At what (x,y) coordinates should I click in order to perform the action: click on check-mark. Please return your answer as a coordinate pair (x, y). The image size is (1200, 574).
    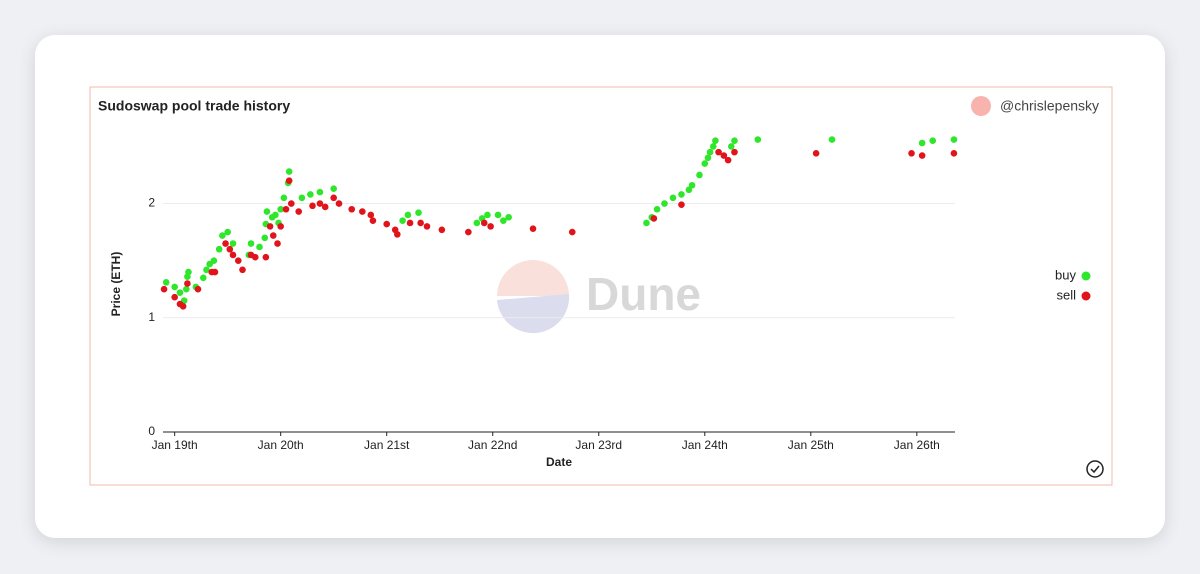
    Looking at the image, I should click on (1095, 469).